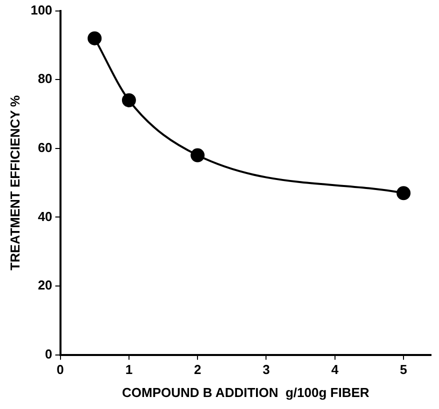 The image size is (439, 409). What do you see at coordinates (48, 354) in the screenshot?
I see `y-tick-label: 0` at bounding box center [48, 354].